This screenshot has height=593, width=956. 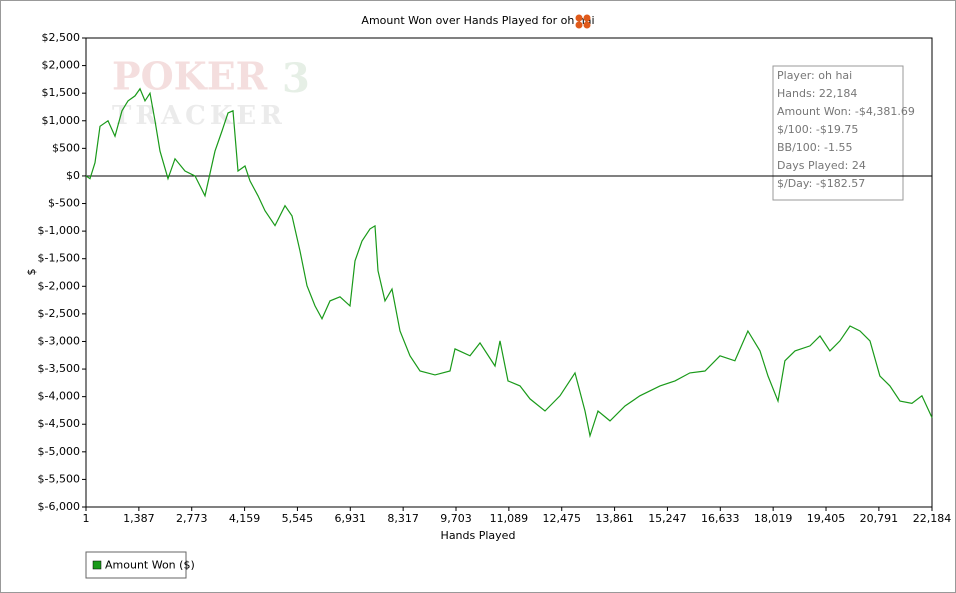 I want to click on x-tick-label: 16,633, so click(x=720, y=518).